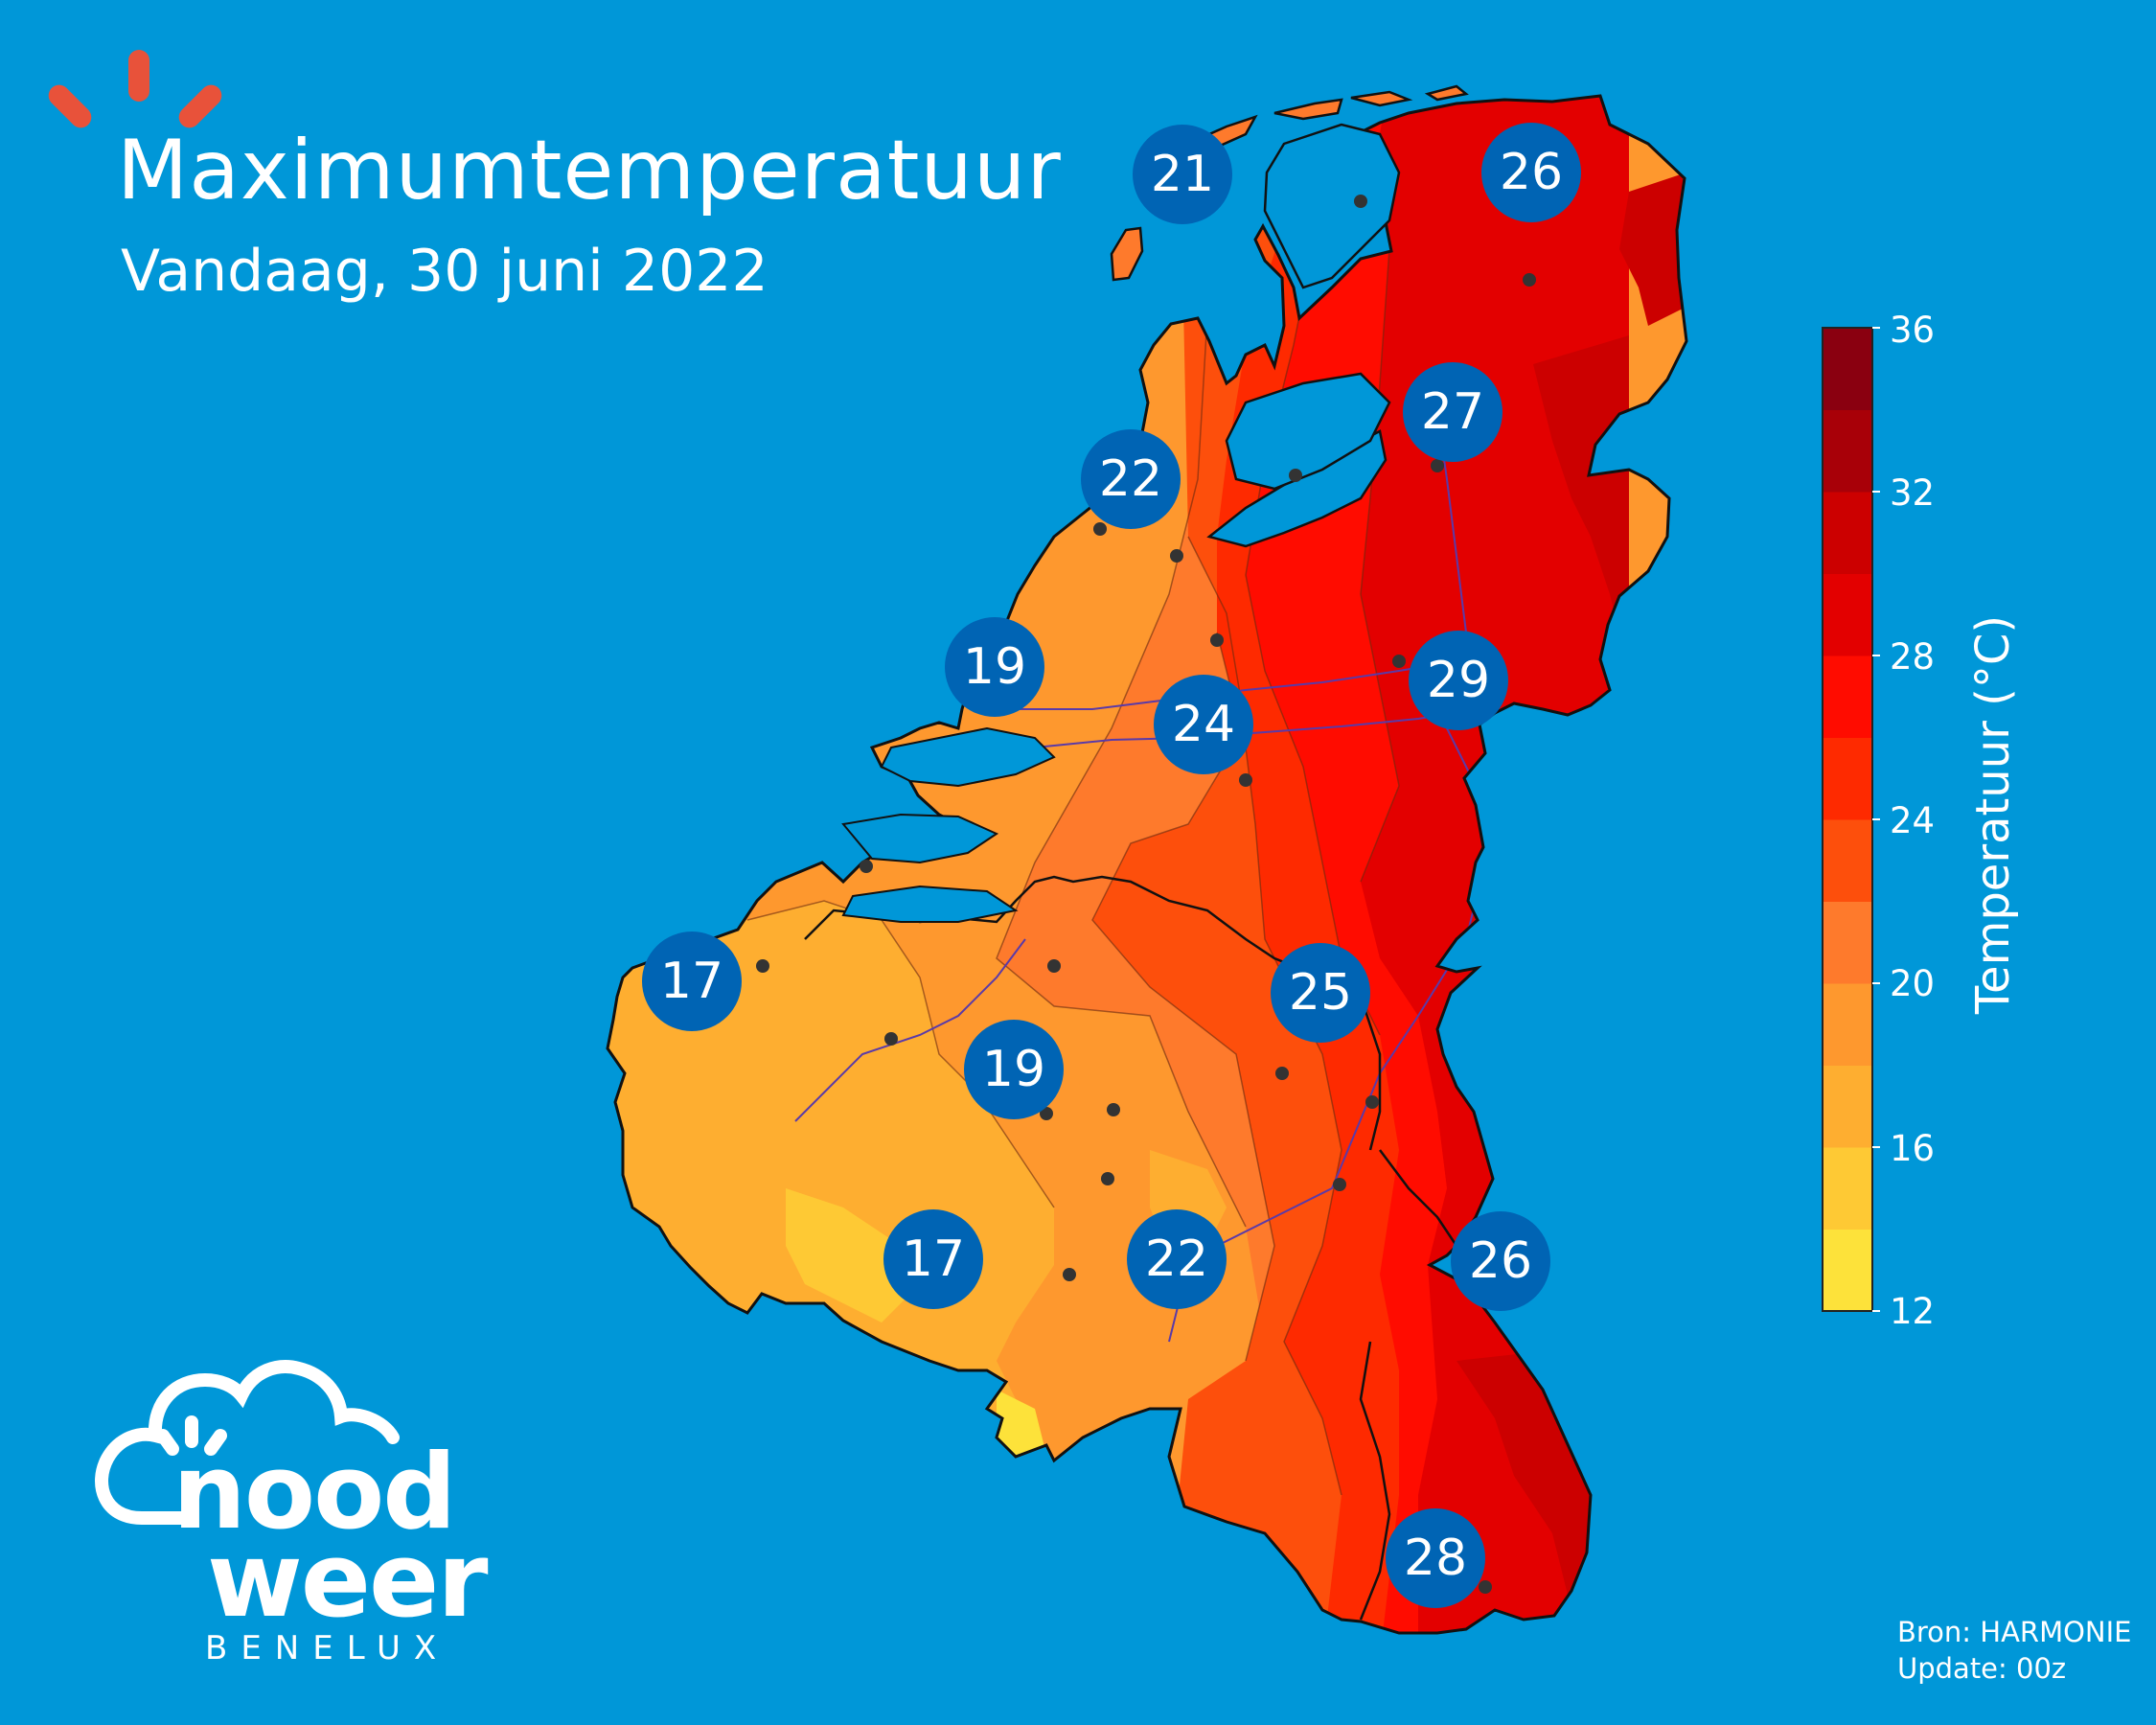 Image resolution: width=2156 pixels, height=1725 pixels. What do you see at coordinates (920, 838) in the screenshot?
I see `estuary-oosterschelde` at bounding box center [920, 838].